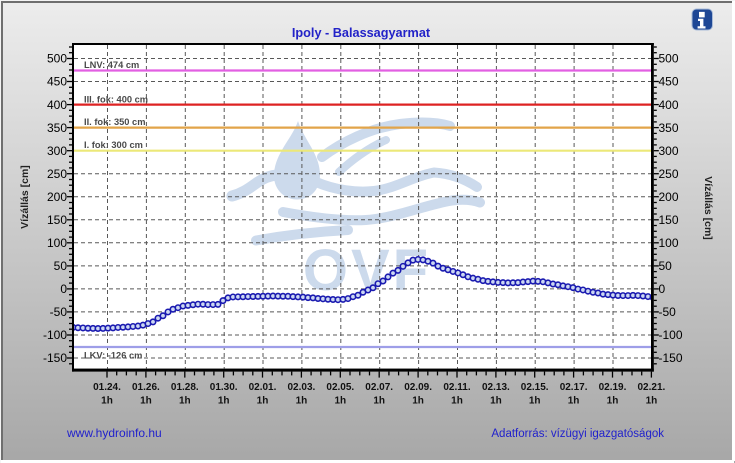 This screenshot has height=463, width=735. Describe the element at coordinates (361, 33) in the screenshot. I see `svg-text: Ipoly - Balassagyarmat` at that location.